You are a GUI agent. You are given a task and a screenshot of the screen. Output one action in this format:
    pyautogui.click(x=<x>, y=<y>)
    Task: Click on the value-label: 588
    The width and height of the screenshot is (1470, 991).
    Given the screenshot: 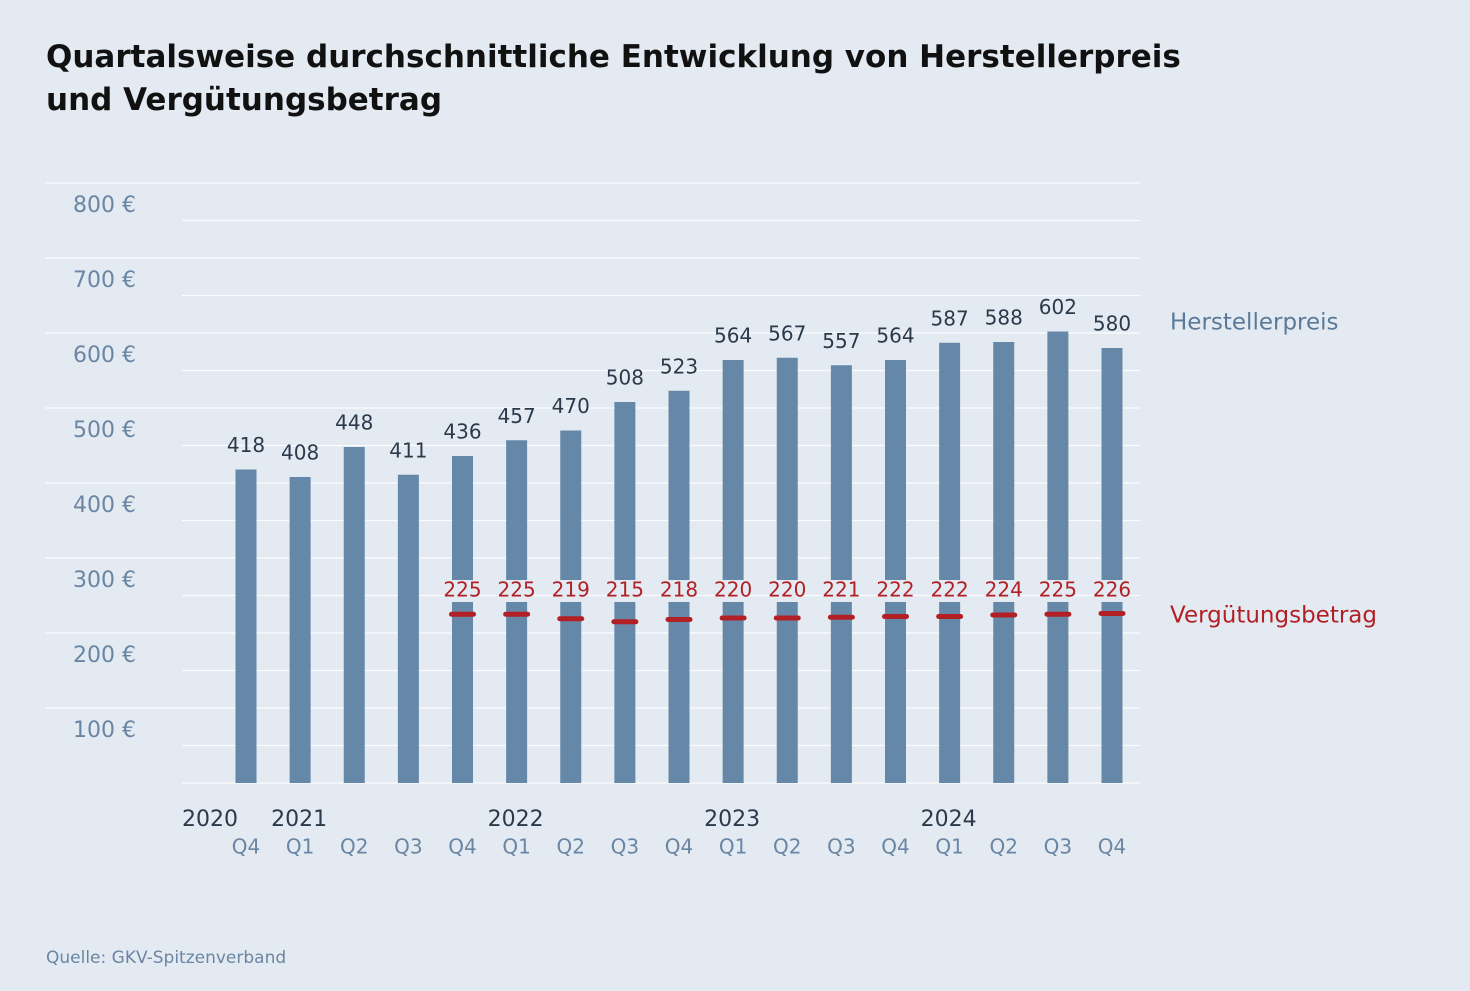 What is the action you would take?
    pyautogui.click(x=1004, y=318)
    